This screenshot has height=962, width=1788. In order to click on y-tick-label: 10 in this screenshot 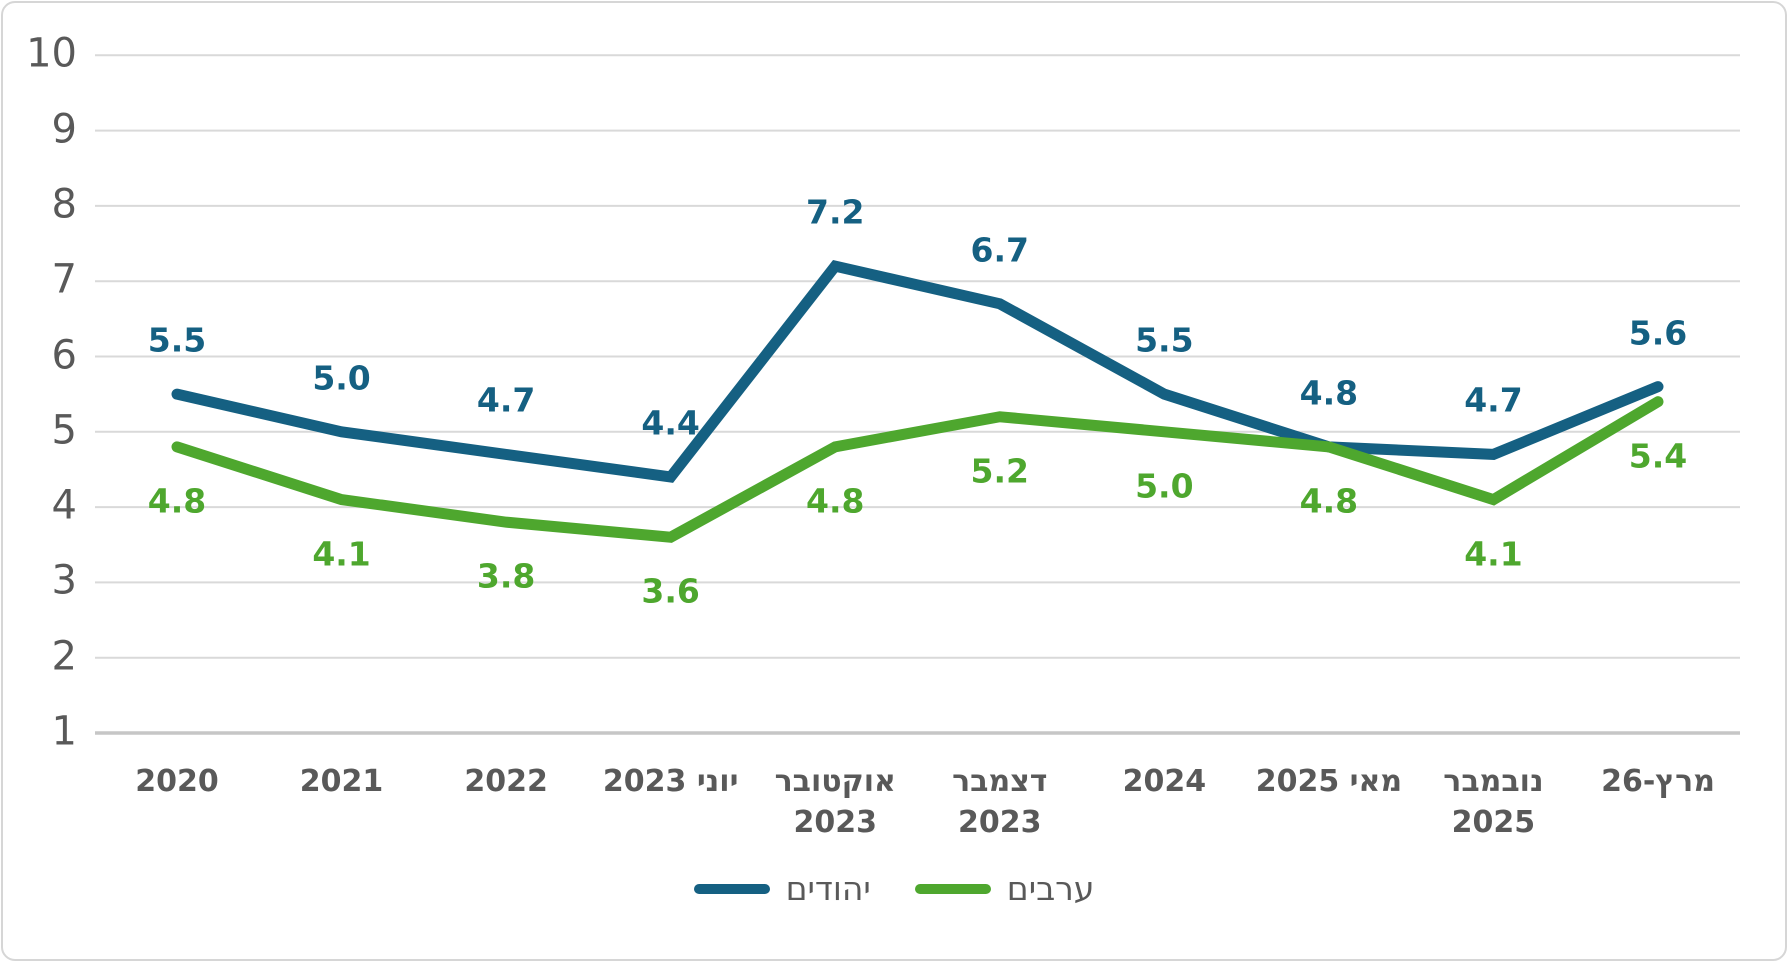, I will do `click(51, 53)`.